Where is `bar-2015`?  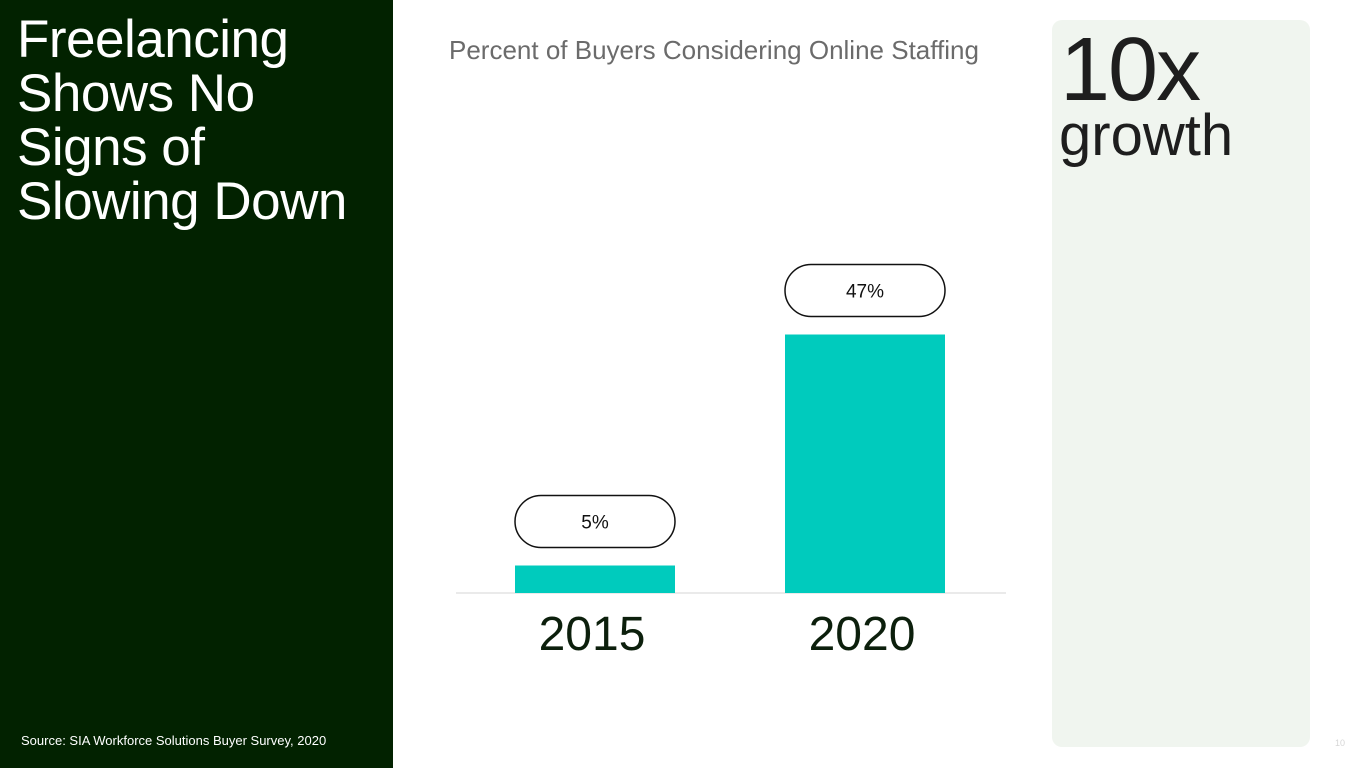
bar-2015 is located at coordinates (595, 579).